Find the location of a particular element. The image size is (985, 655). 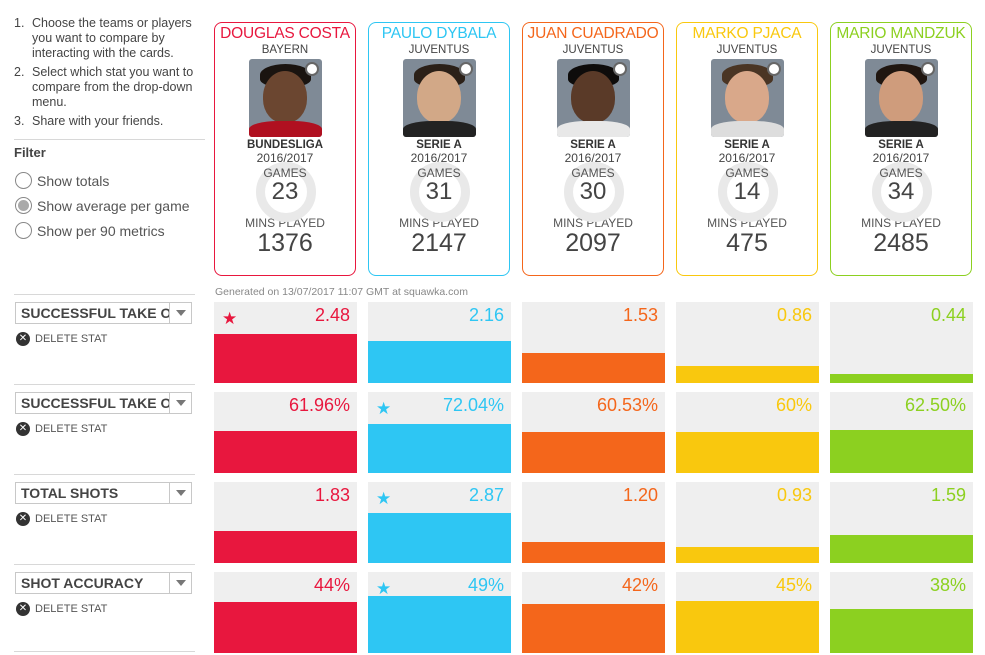

player-name: MARIO MANDZUK is located at coordinates (901, 33).